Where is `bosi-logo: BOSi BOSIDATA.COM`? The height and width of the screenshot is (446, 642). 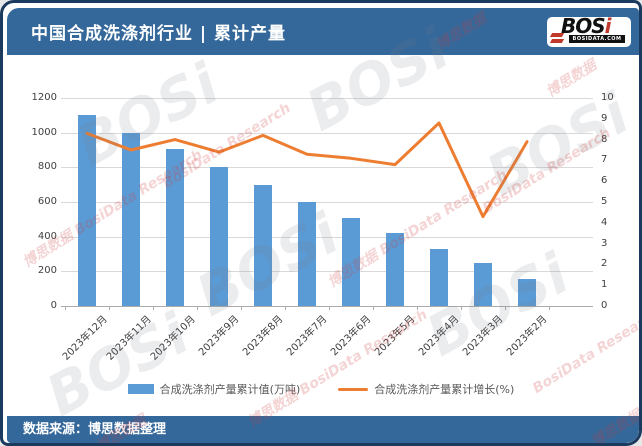 bosi-logo: BOSi BOSIDATA.COM is located at coordinates (589, 32).